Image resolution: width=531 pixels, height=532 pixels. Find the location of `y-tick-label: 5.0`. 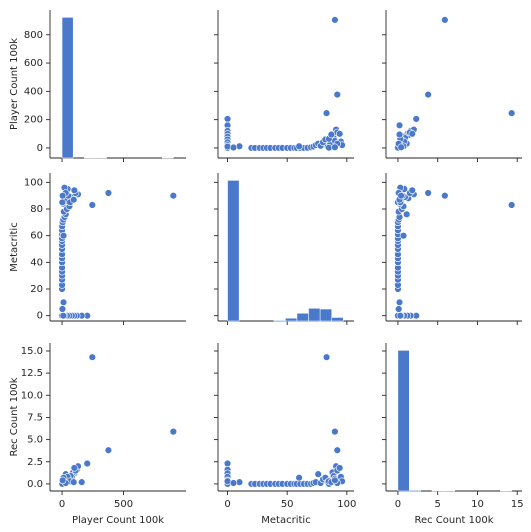

y-tick-label: 5.0 is located at coordinates (35, 440).